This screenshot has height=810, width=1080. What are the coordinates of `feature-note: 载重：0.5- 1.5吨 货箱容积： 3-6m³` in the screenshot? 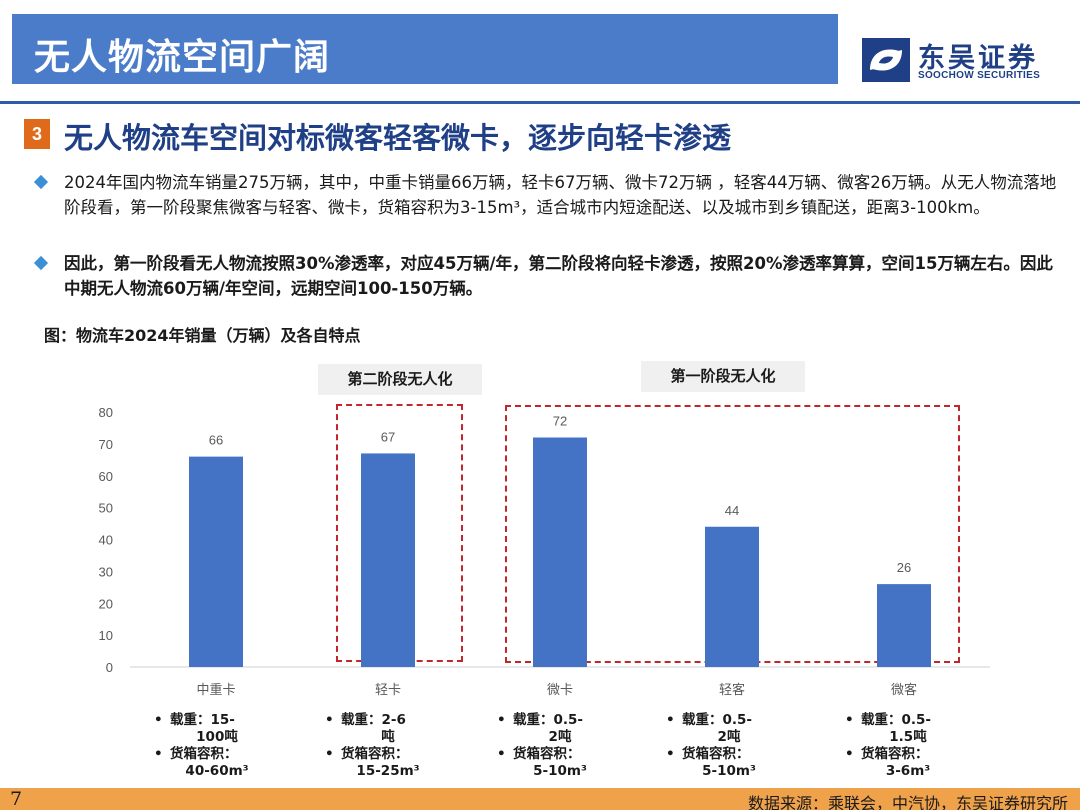 It's located at (908, 746).